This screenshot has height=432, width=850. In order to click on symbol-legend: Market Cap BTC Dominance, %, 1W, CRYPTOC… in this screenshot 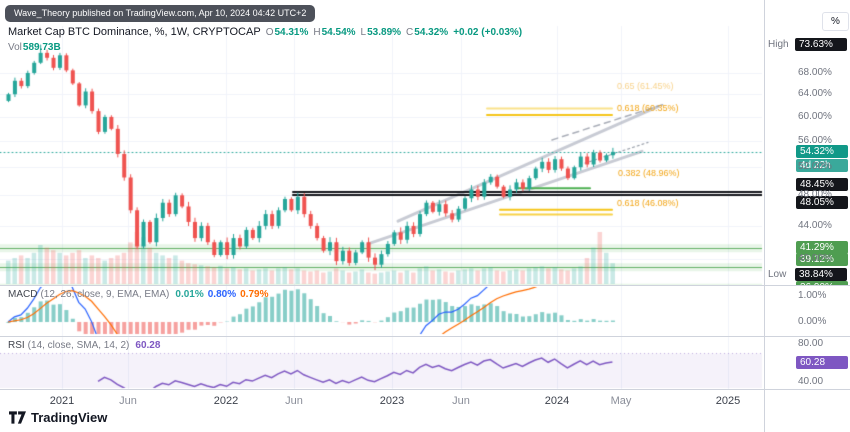, I will do `click(265, 32)`.